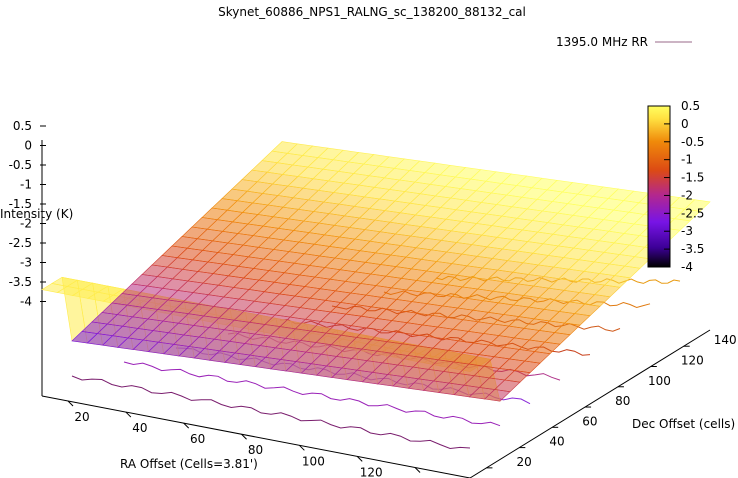 Image resolution: width=738 pixels, height=478 pixels. Describe the element at coordinates (687, 195) in the screenshot. I see `colorbar-tick-label: -2` at that location.